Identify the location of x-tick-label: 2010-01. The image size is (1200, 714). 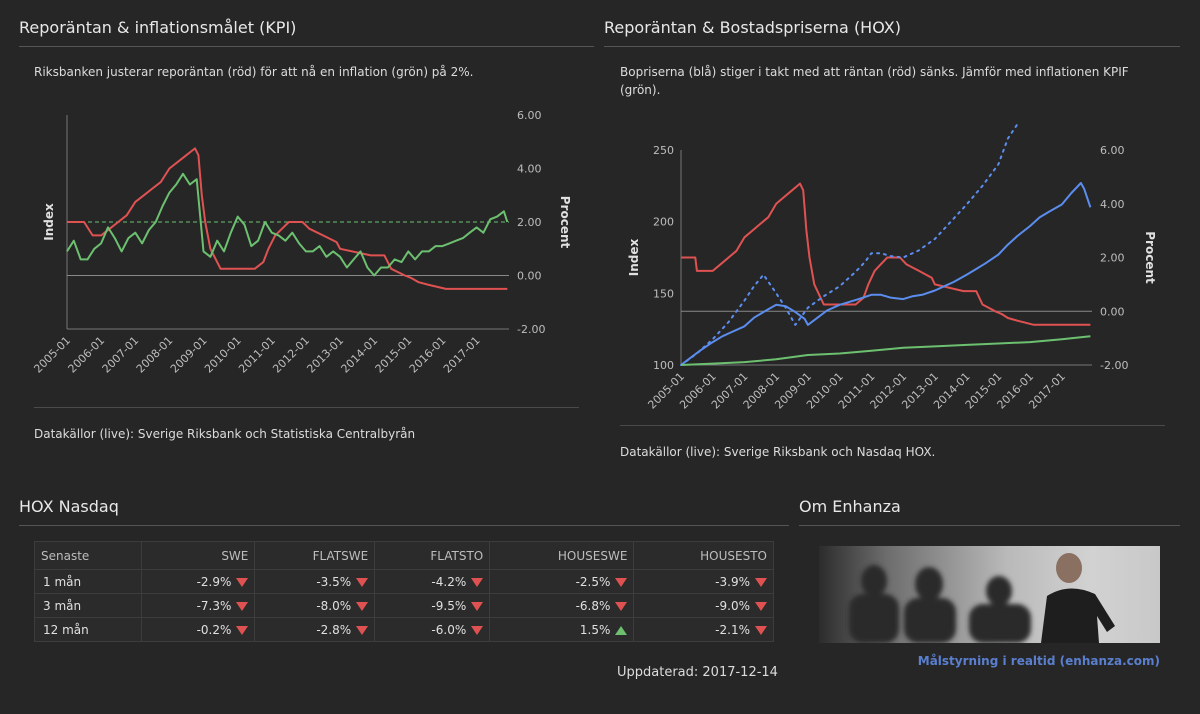
(223, 355).